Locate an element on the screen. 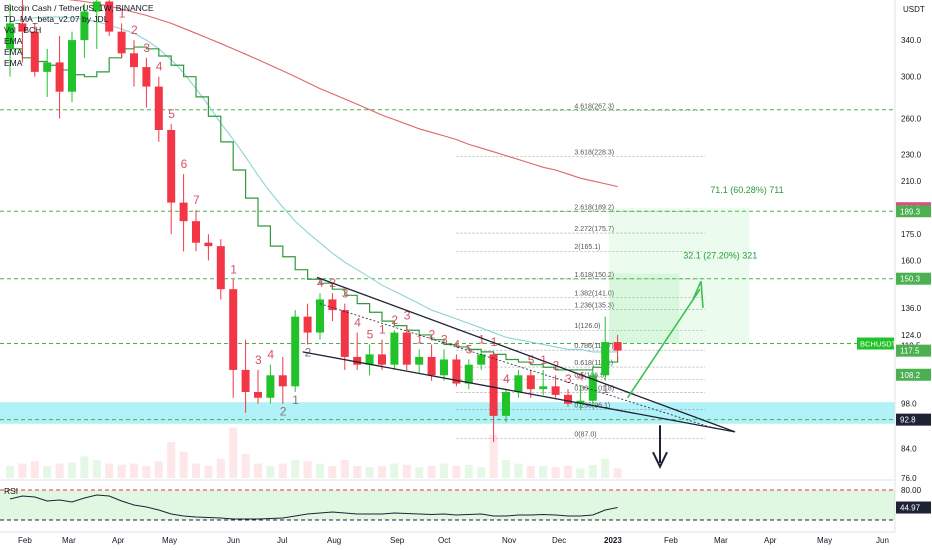 Image resolution: width=932 pixels, height=550 pixels. legend-indicator-td: TD_MA_beta_v2.07 by JDL is located at coordinates (56, 19).